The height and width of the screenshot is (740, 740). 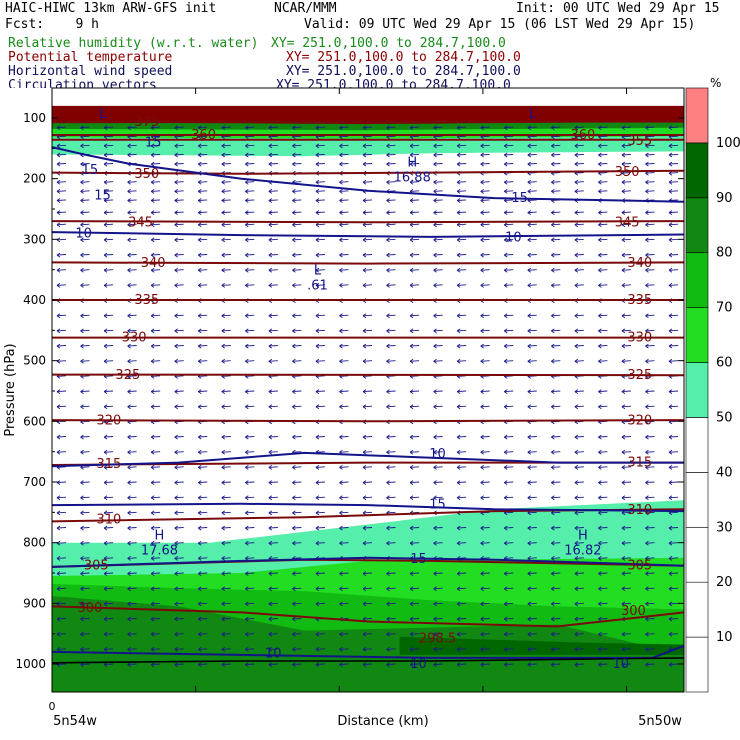 What do you see at coordinates (418, 664) in the screenshot?
I see `wind-label: 10` at bounding box center [418, 664].